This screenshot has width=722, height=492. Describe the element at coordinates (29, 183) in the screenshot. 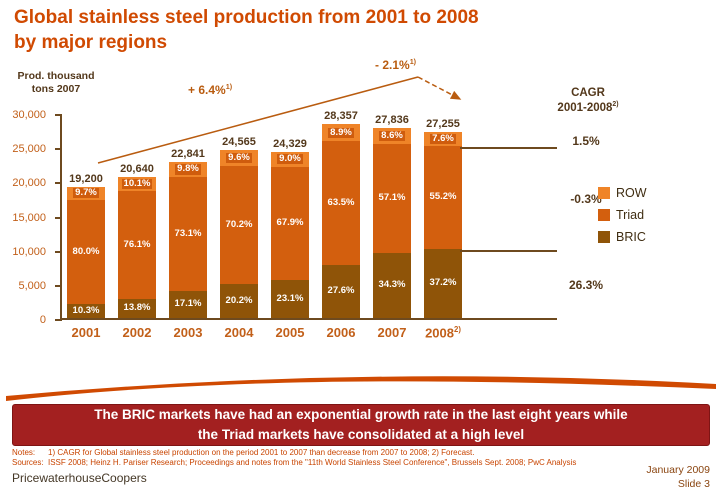

I see `y-tick-label: 20,000` at that location.